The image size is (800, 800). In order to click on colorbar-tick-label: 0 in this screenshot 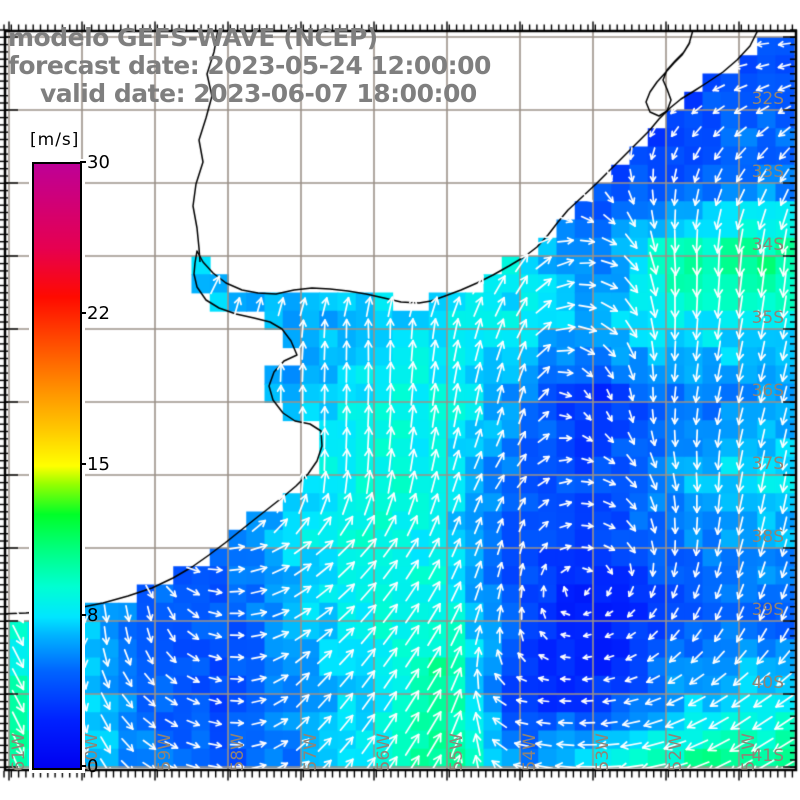, I will do `click(93, 766)`.